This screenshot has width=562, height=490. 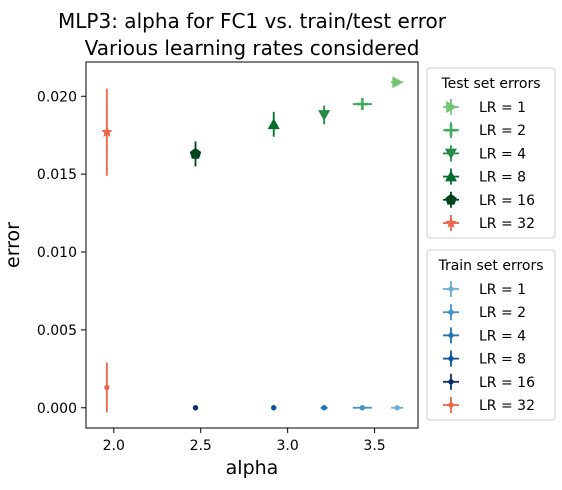 I want to click on train-series-lr2, so click(x=362, y=408).